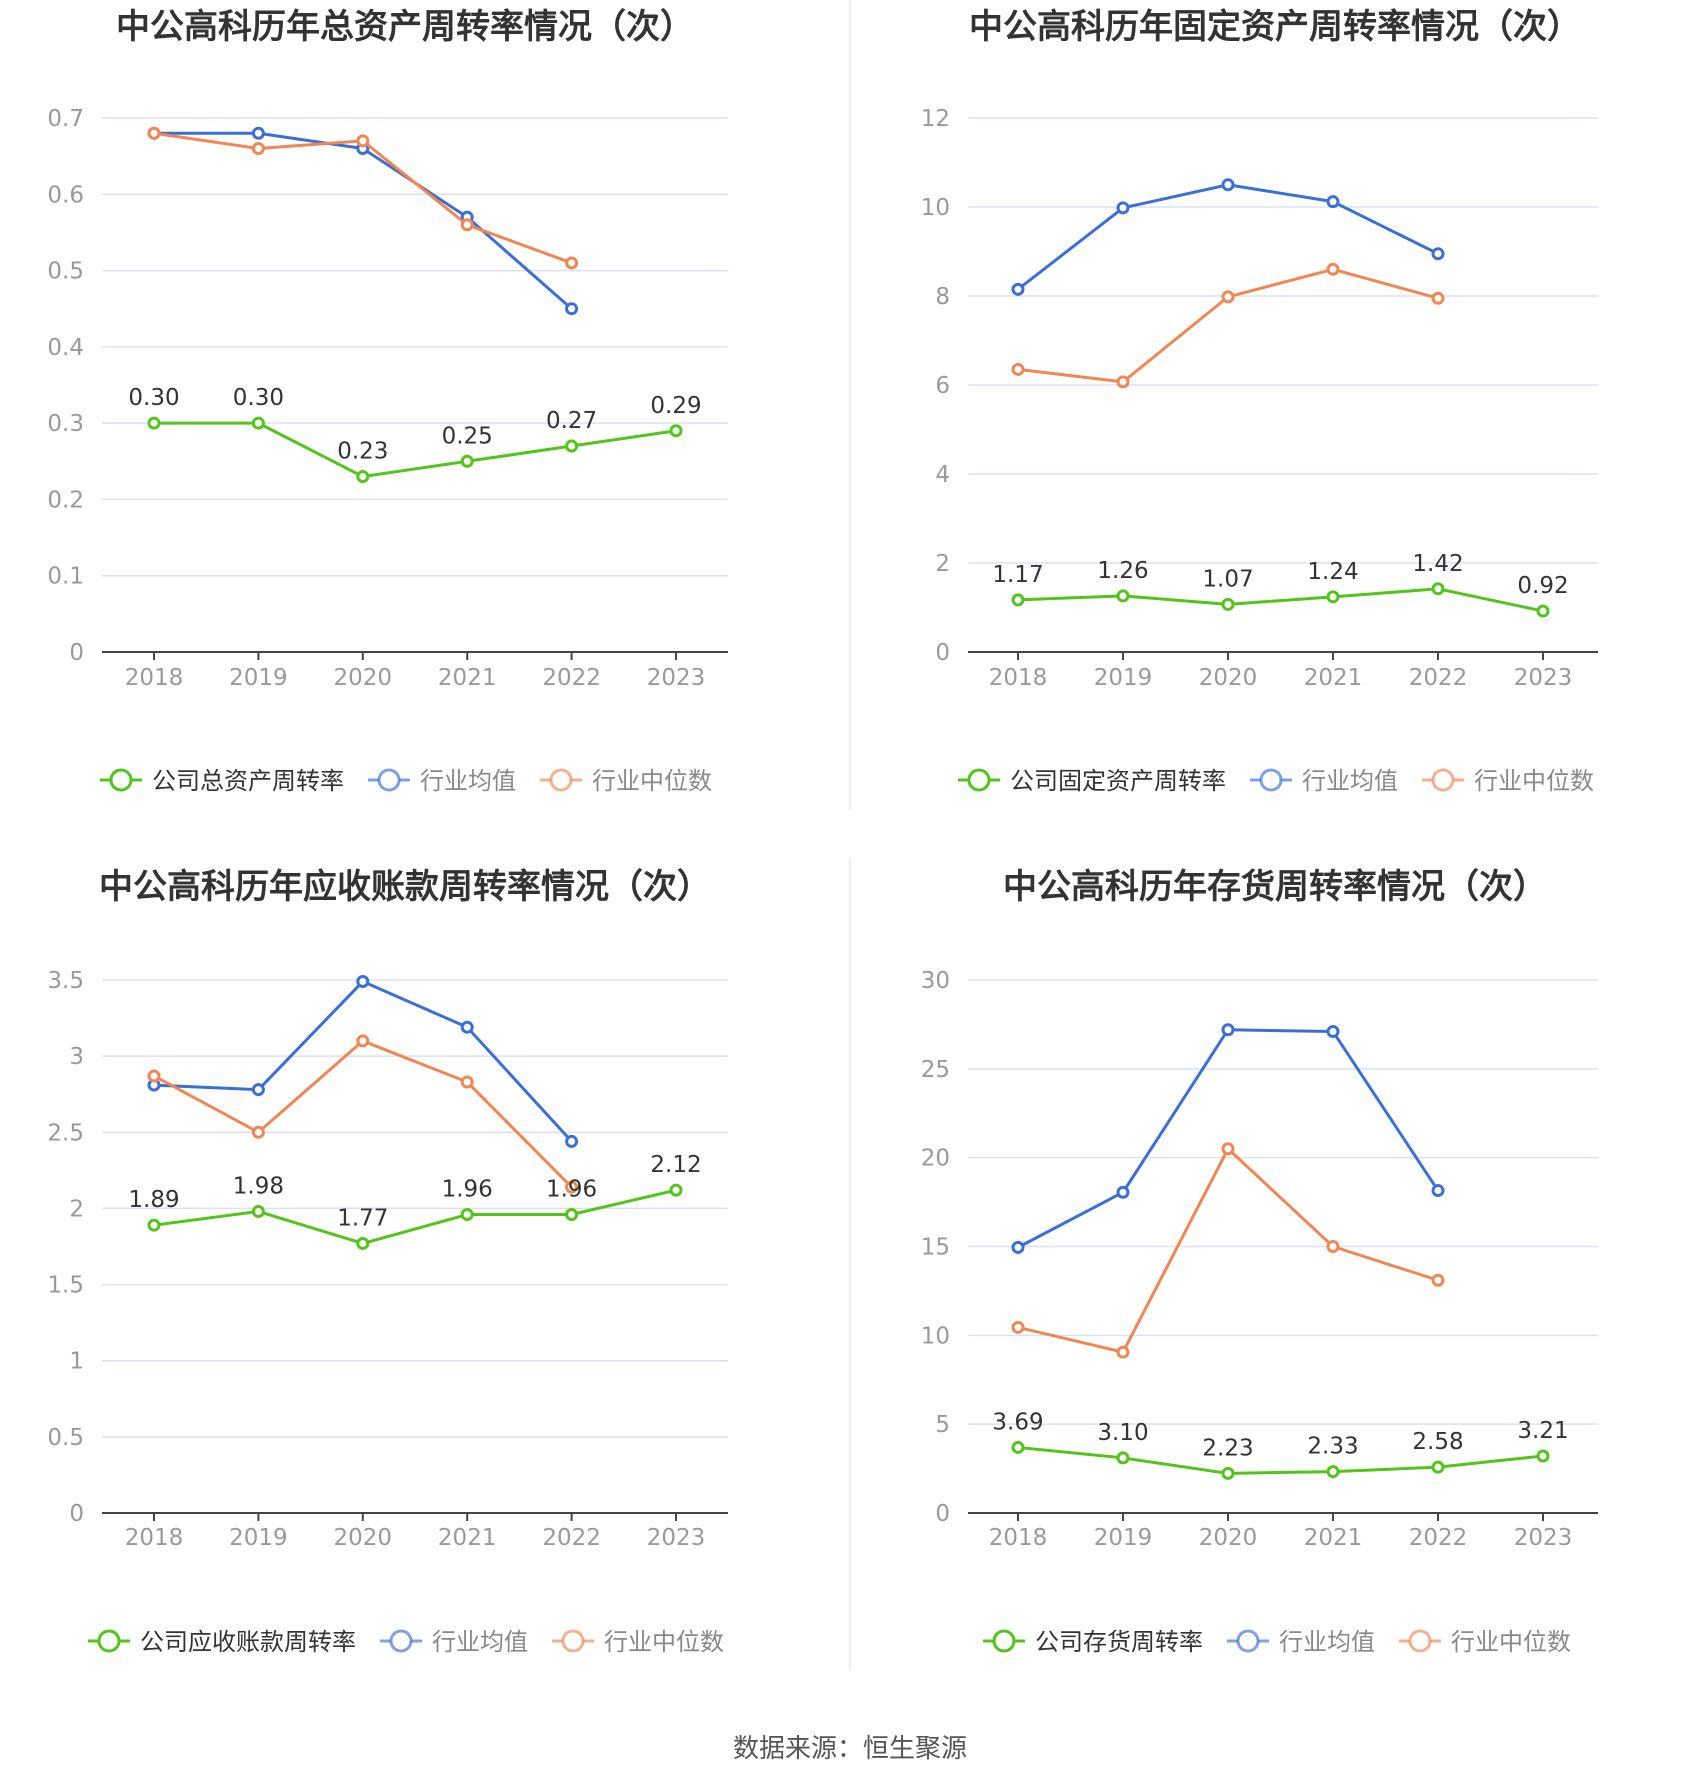 The image size is (1700, 1782). I want to click on y-tick-label: 0.6, so click(65, 195).